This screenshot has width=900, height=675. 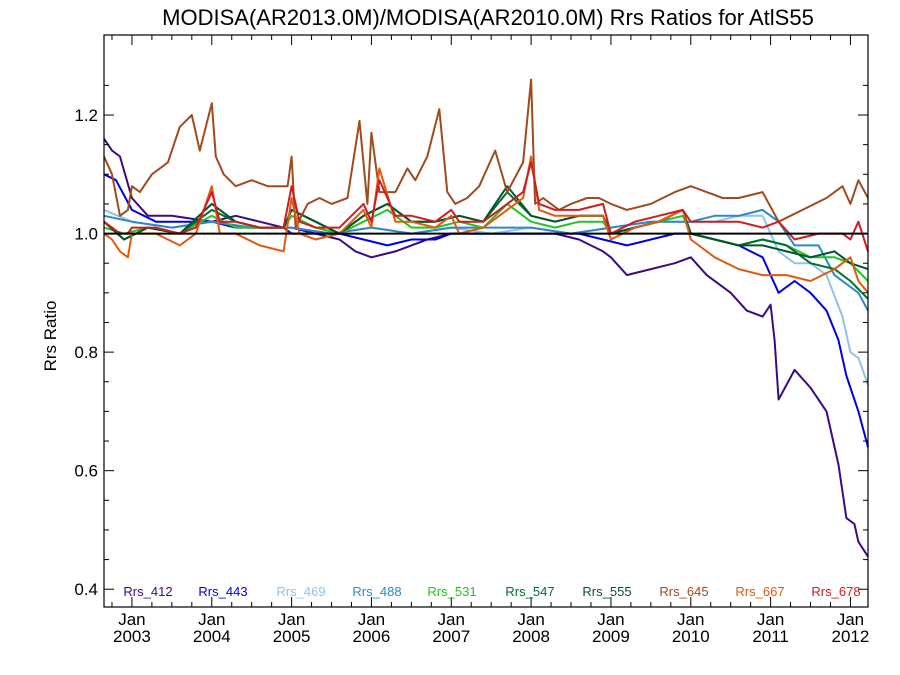 What do you see at coordinates (222, 591) in the screenshot?
I see `legend-entry-rrs-443: Rrs_443` at bounding box center [222, 591].